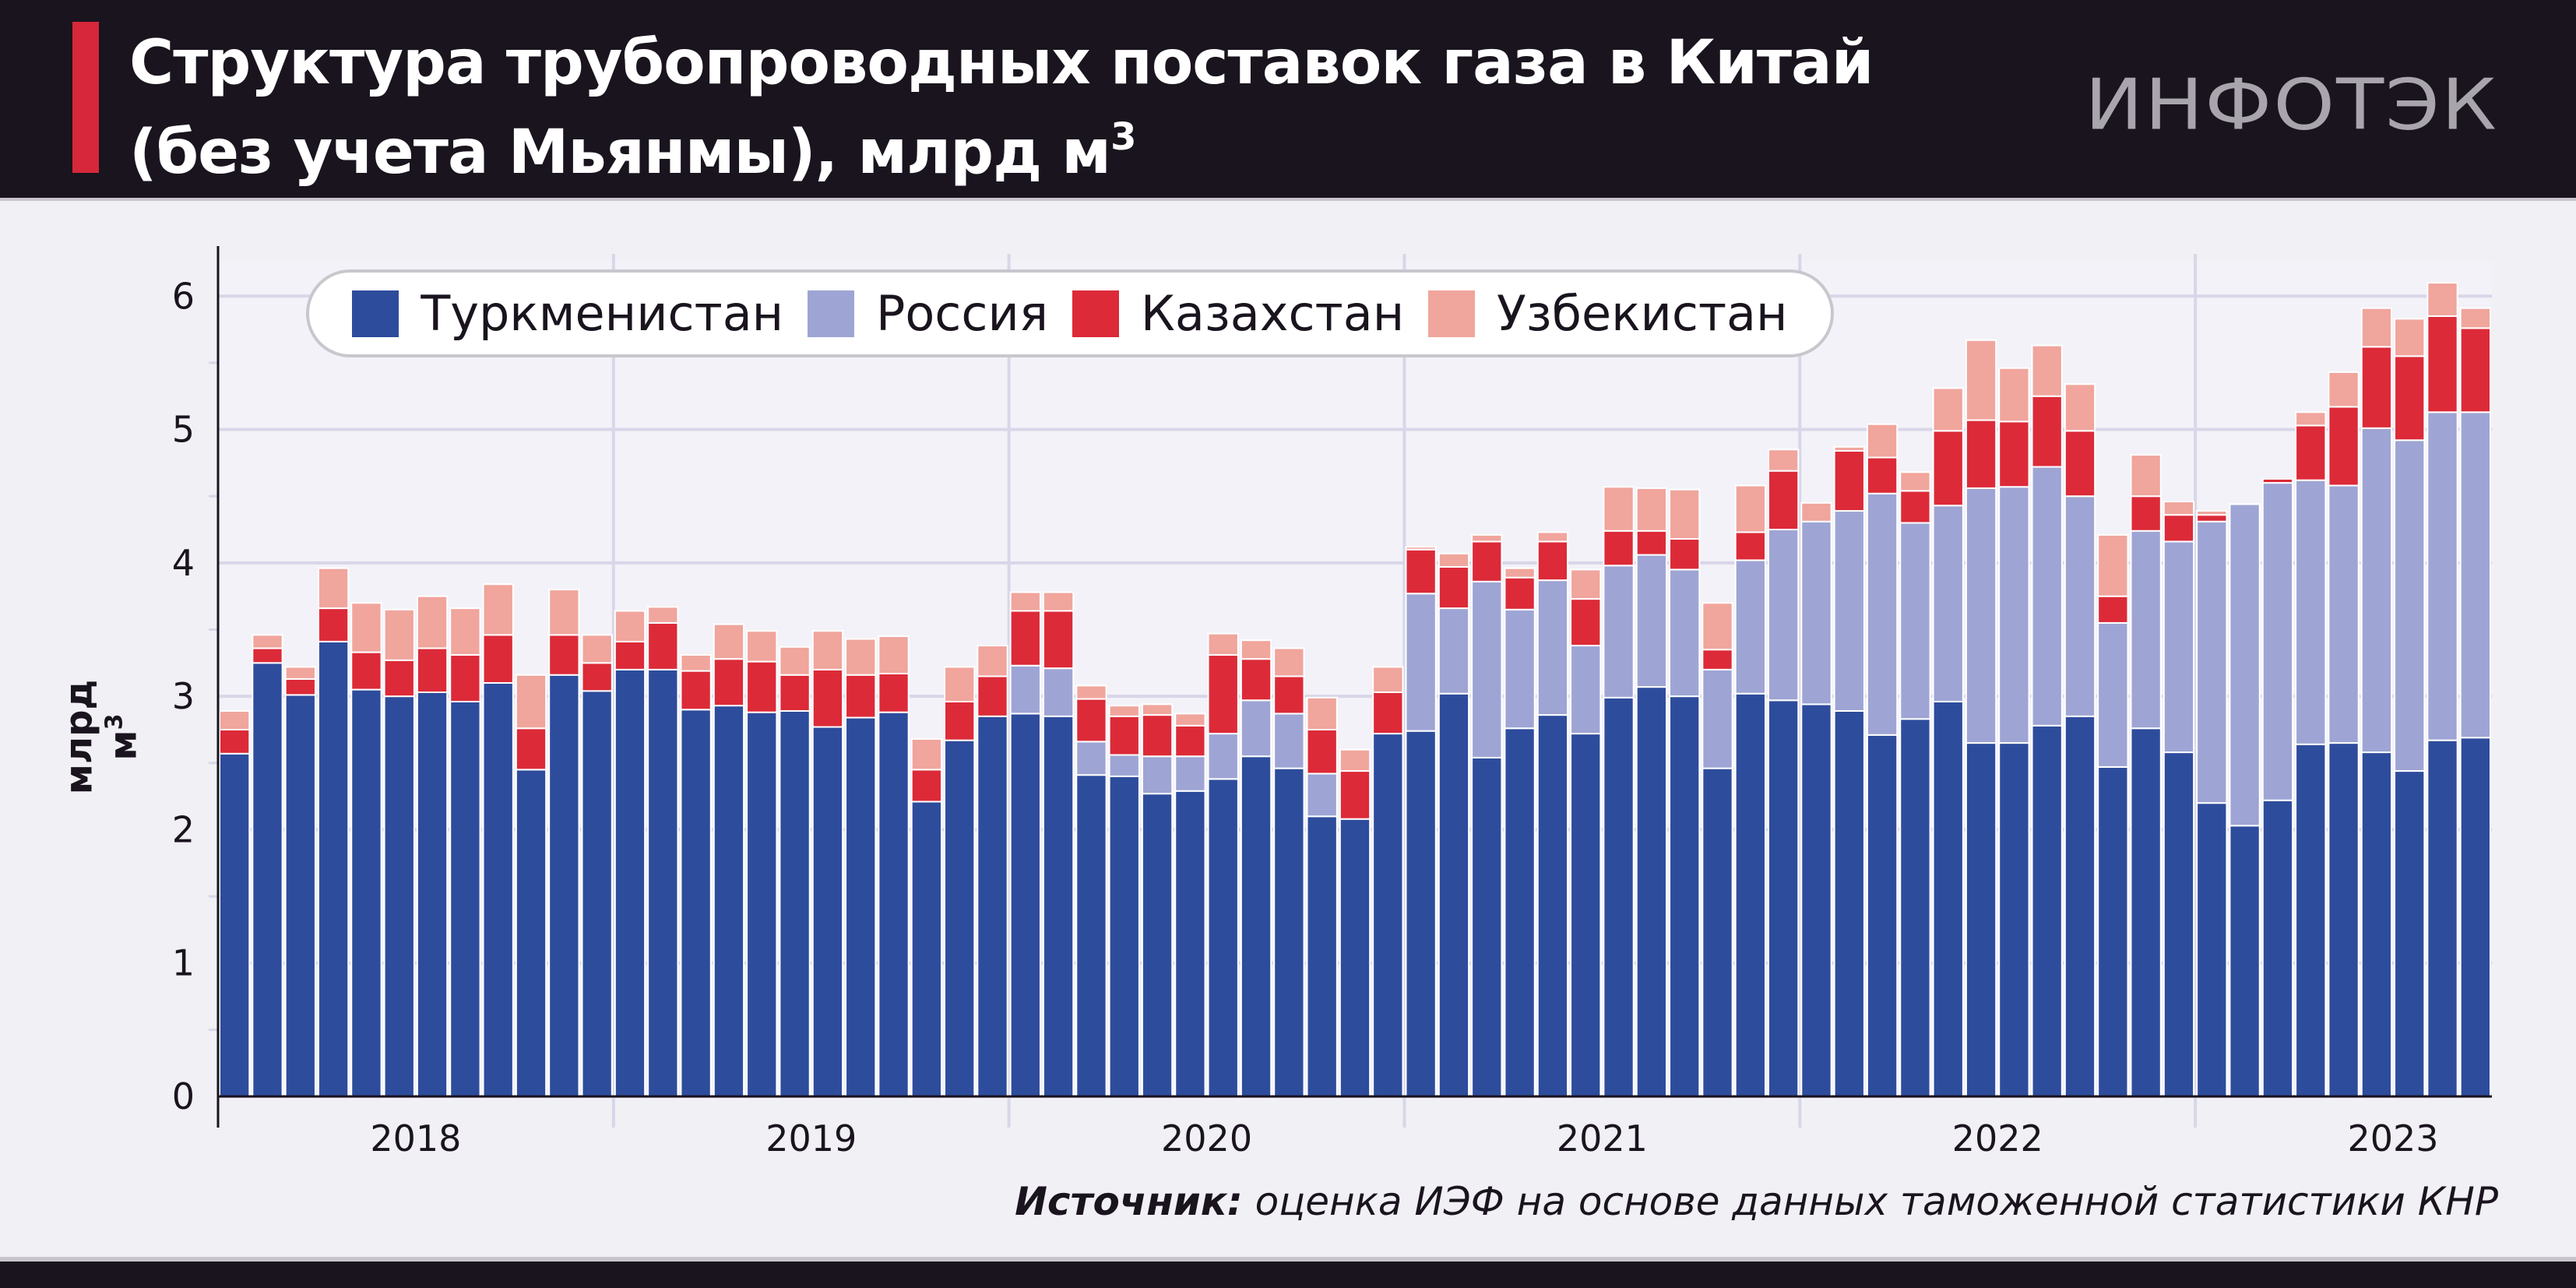 The image size is (2576, 1288). Describe the element at coordinates (183, 430) in the screenshot. I see `y-tick-label: 5` at that location.